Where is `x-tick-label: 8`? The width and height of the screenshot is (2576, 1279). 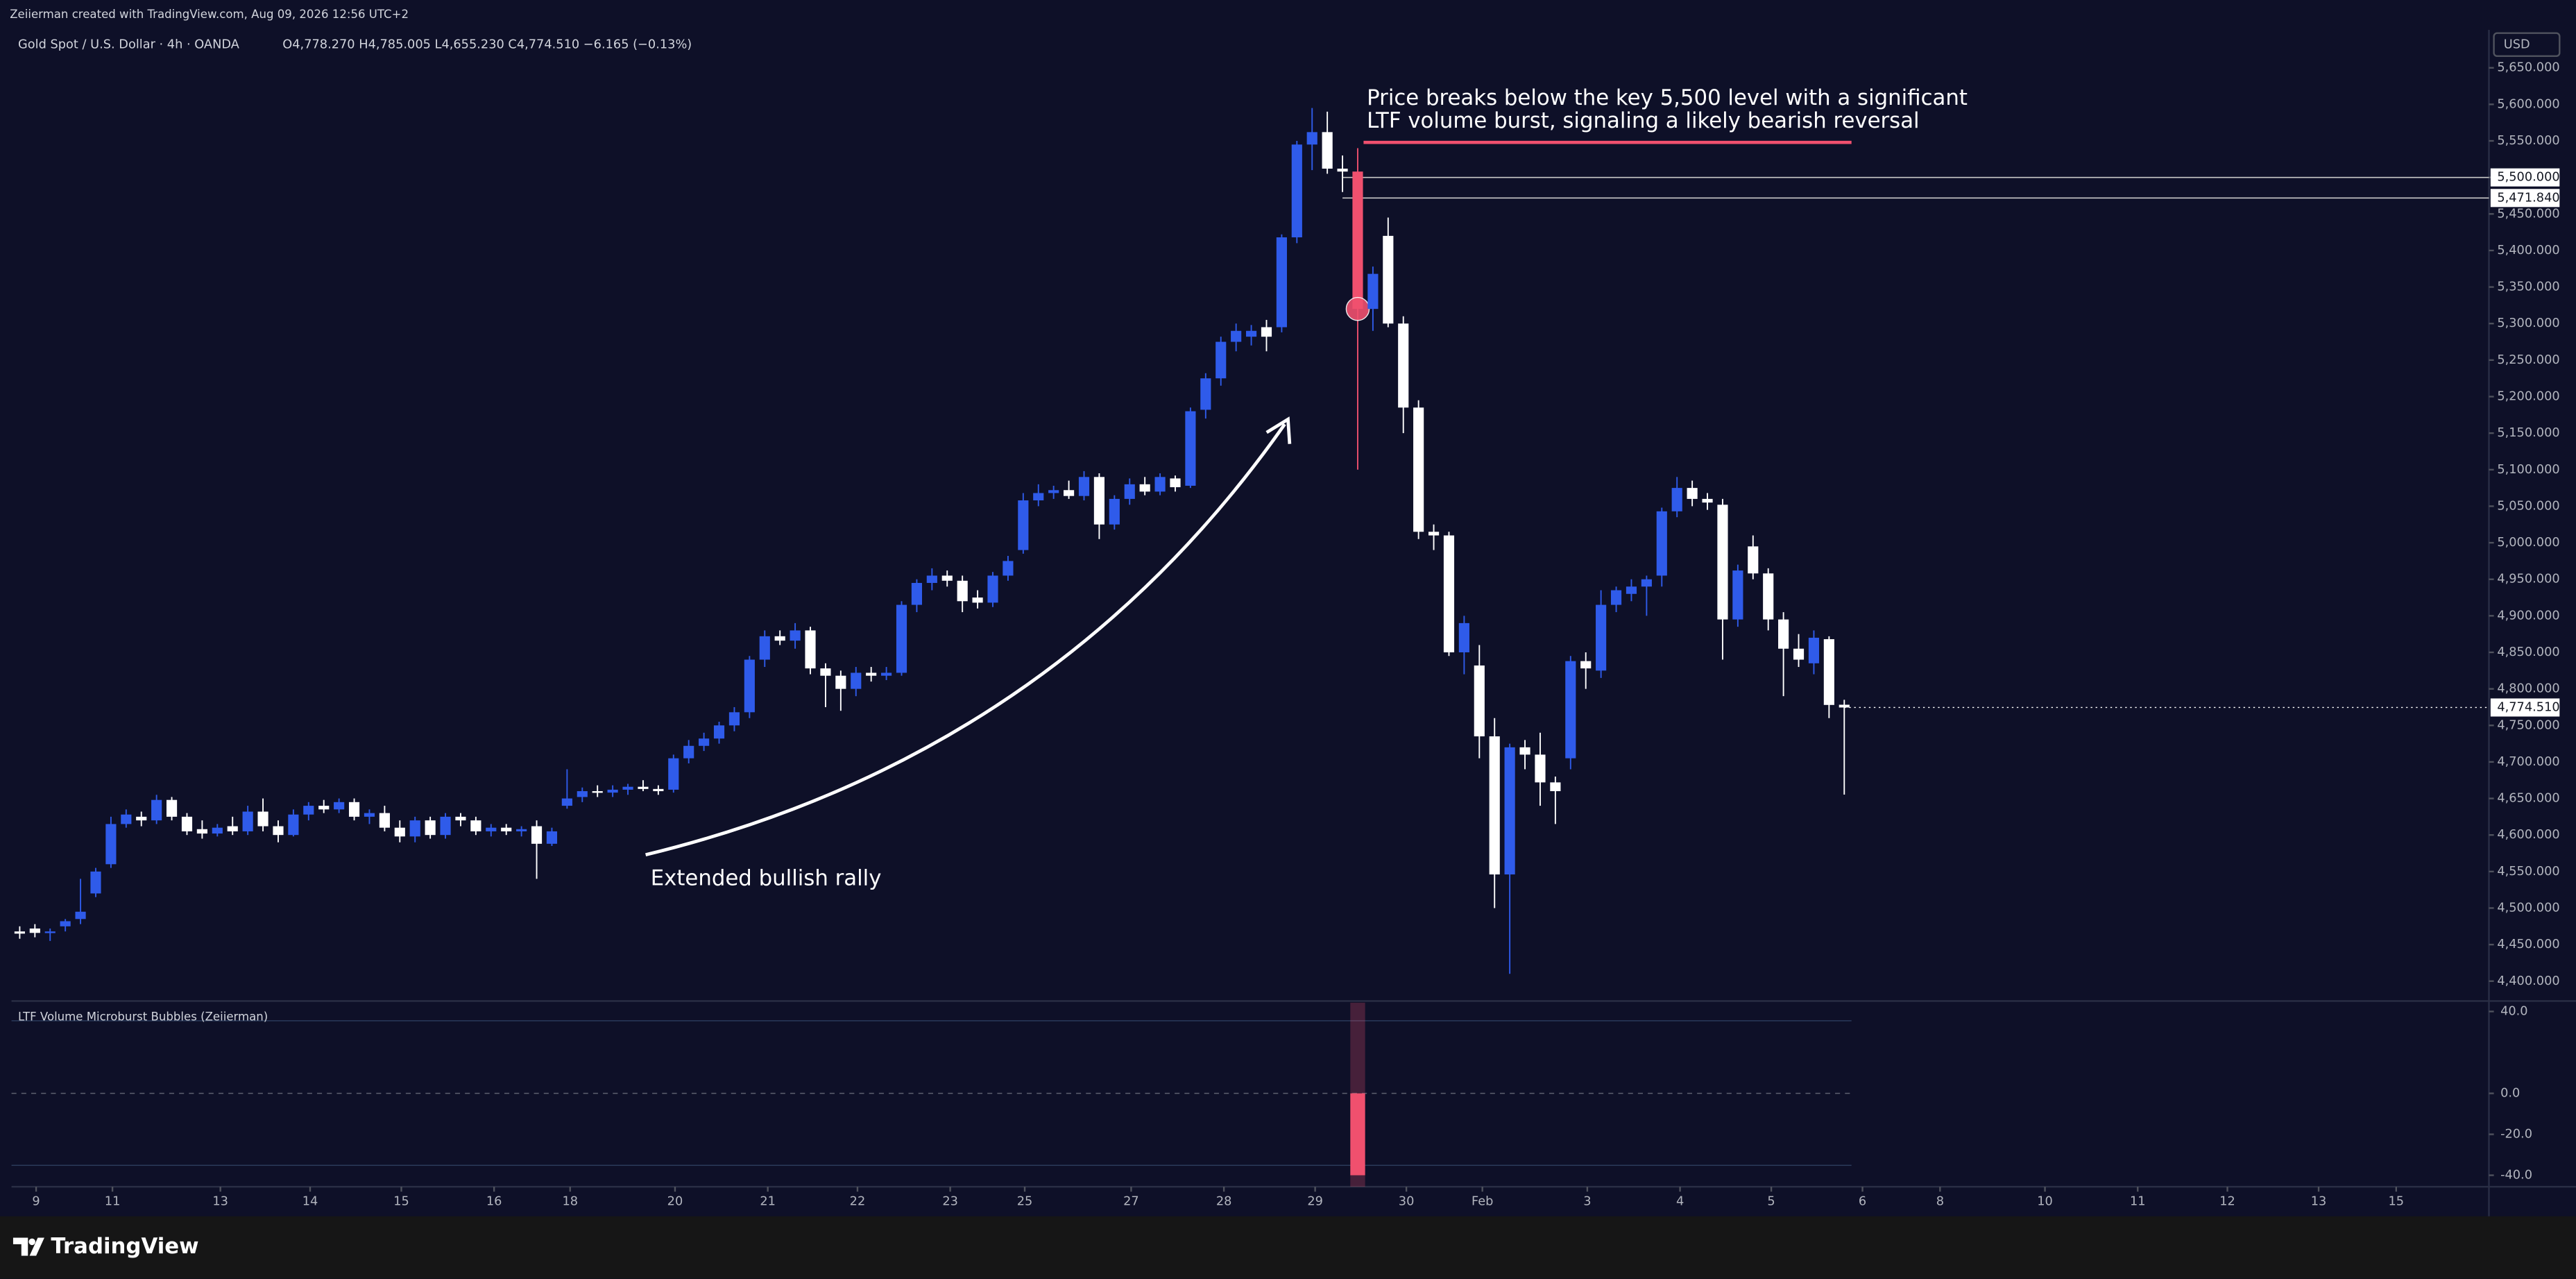 x-tick-label: 8 is located at coordinates (1940, 1201).